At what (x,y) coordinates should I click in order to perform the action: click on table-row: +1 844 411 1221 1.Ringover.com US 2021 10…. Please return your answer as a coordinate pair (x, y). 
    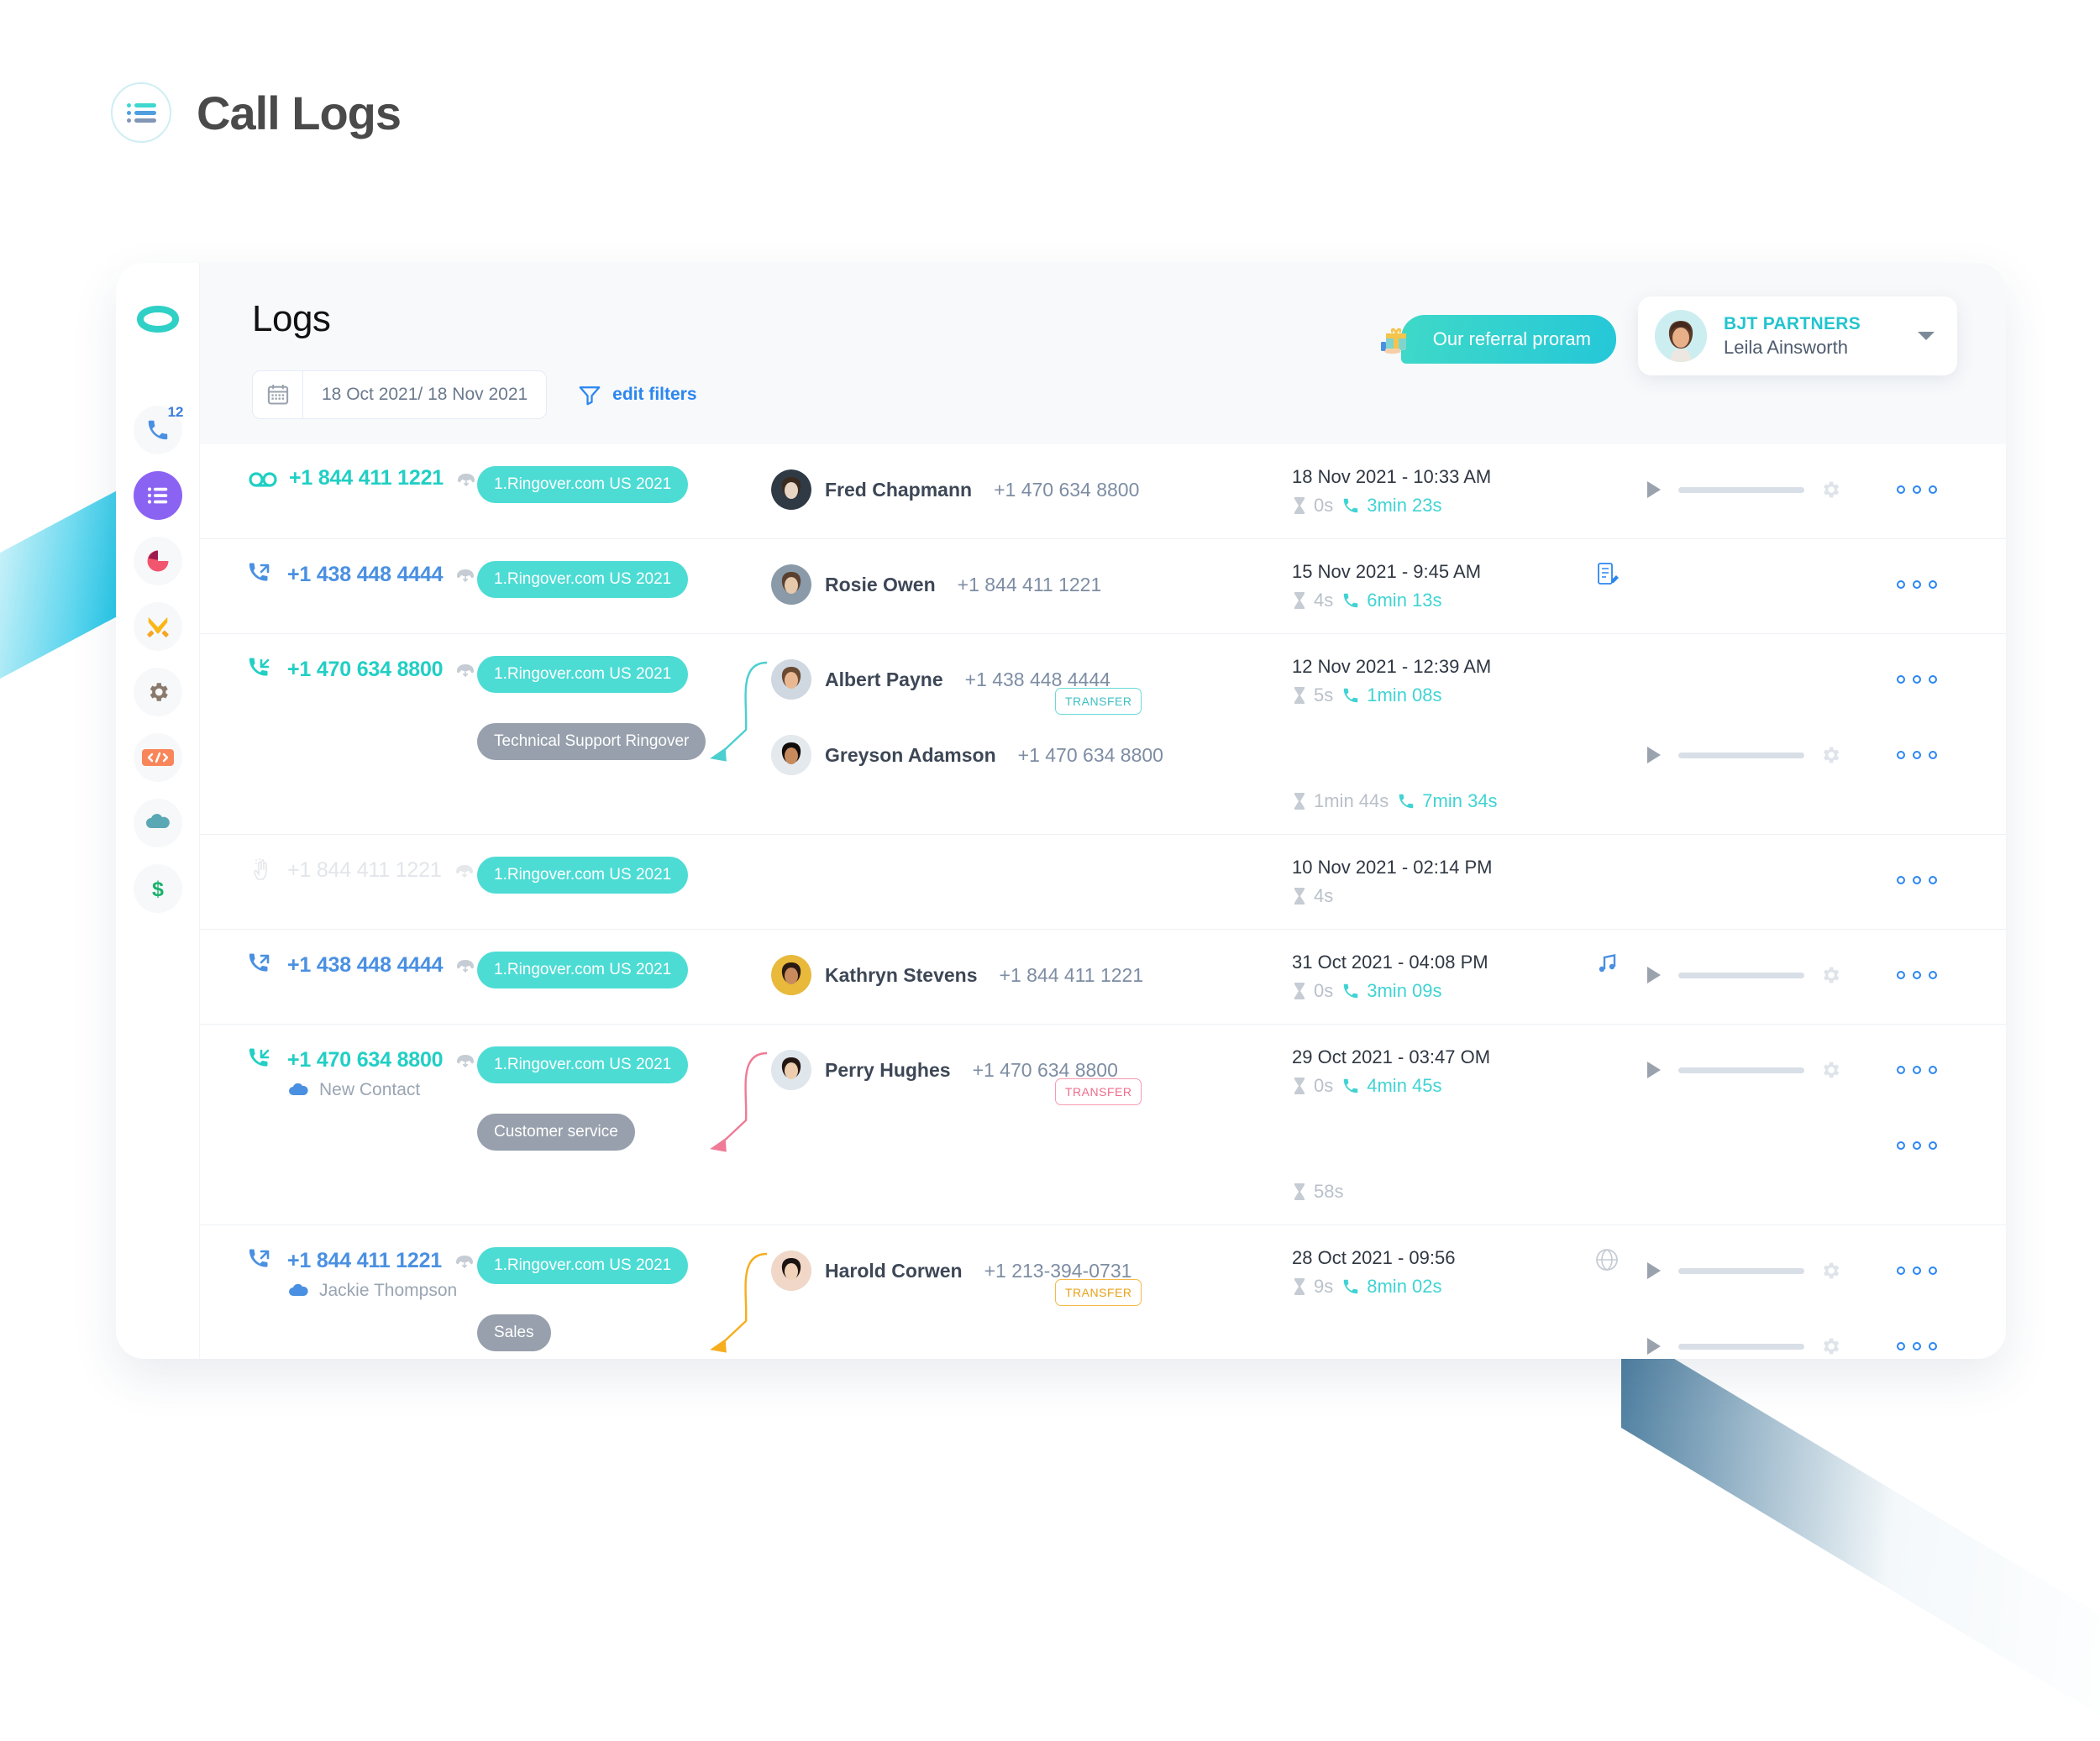
    Looking at the image, I should click on (1103, 882).